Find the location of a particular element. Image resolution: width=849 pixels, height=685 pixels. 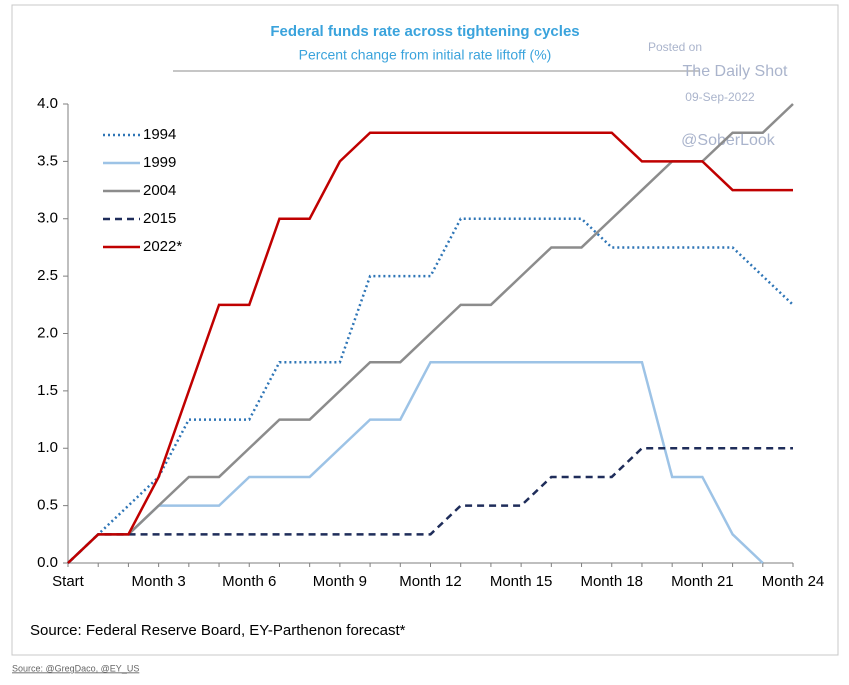

page-footer: Source: @GregDaco, @EY_US is located at coordinates (75, 668).